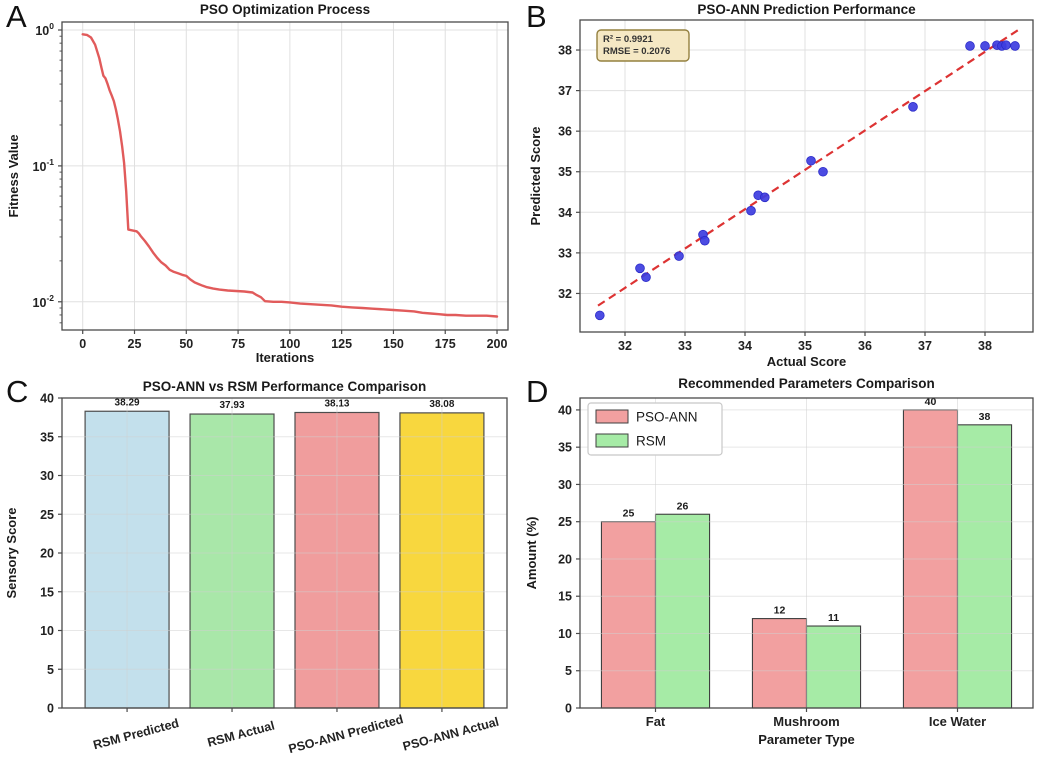 The height and width of the screenshot is (767, 1041). I want to click on legend-swatch-pso-ann, so click(612, 416).